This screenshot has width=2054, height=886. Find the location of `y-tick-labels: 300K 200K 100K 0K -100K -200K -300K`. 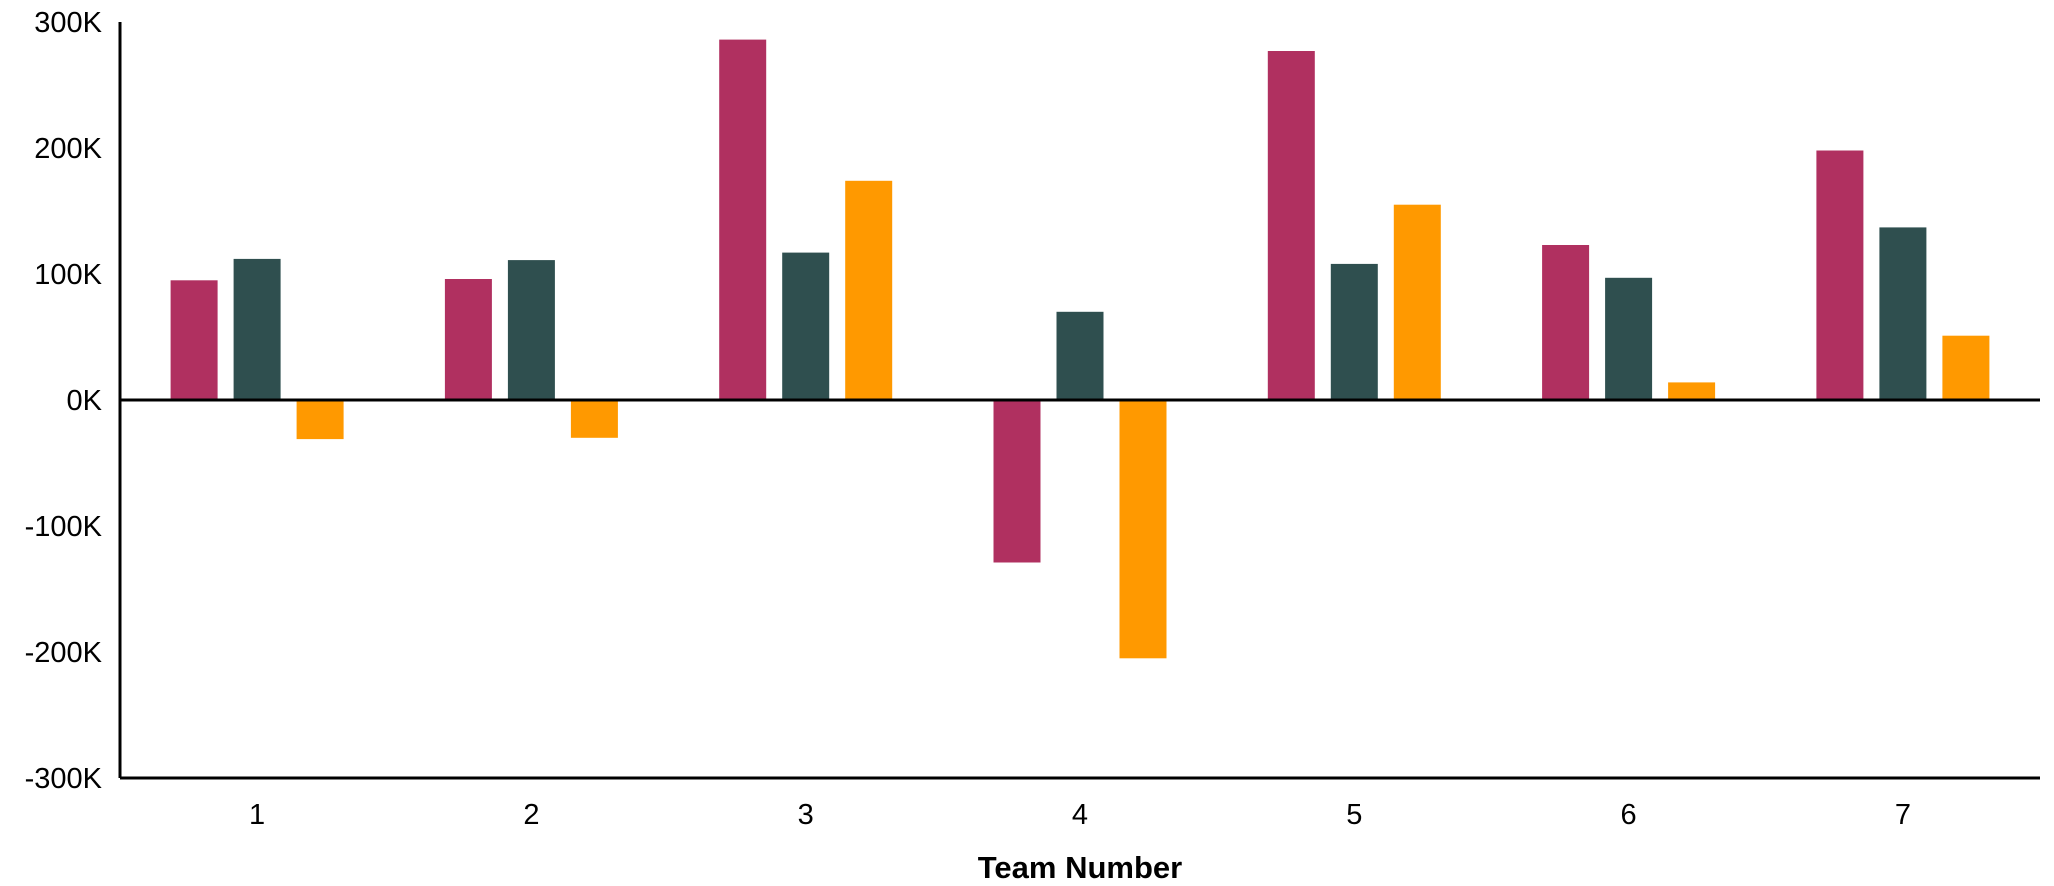

y-tick-labels: 300K 200K 100K 0K -100K -200K -300K is located at coordinates (64, 401).